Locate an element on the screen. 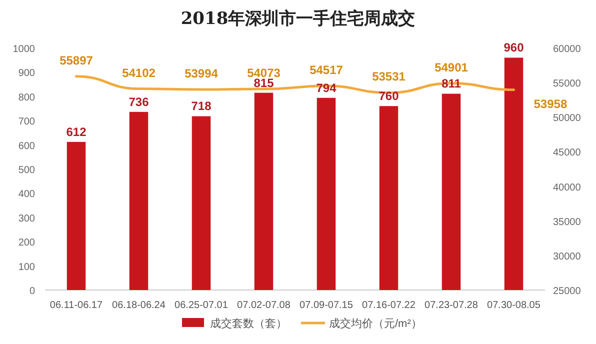 This screenshot has height=344, width=596. y2-tick-label: 30000 is located at coordinates (567, 256).